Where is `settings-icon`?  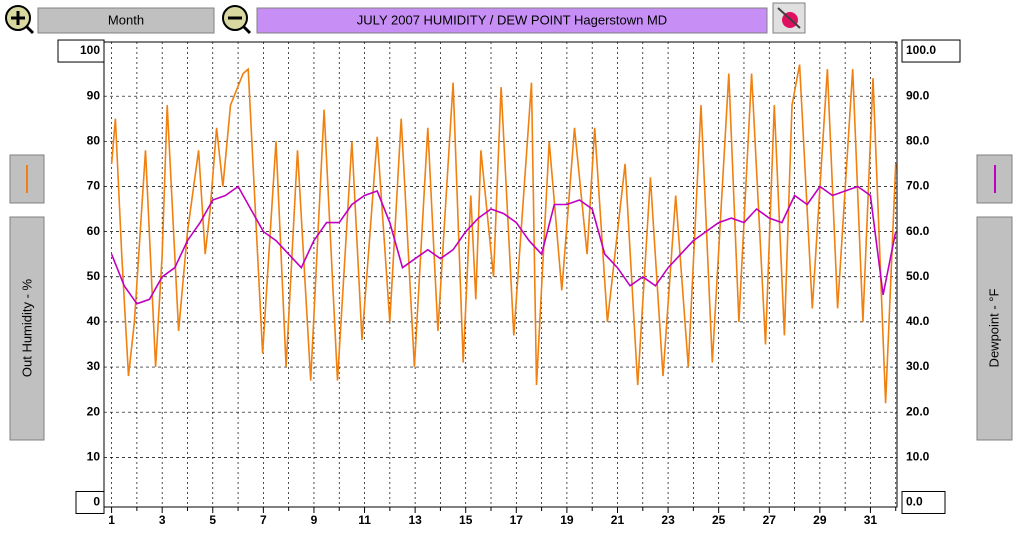
settings-icon is located at coordinates (789, 18).